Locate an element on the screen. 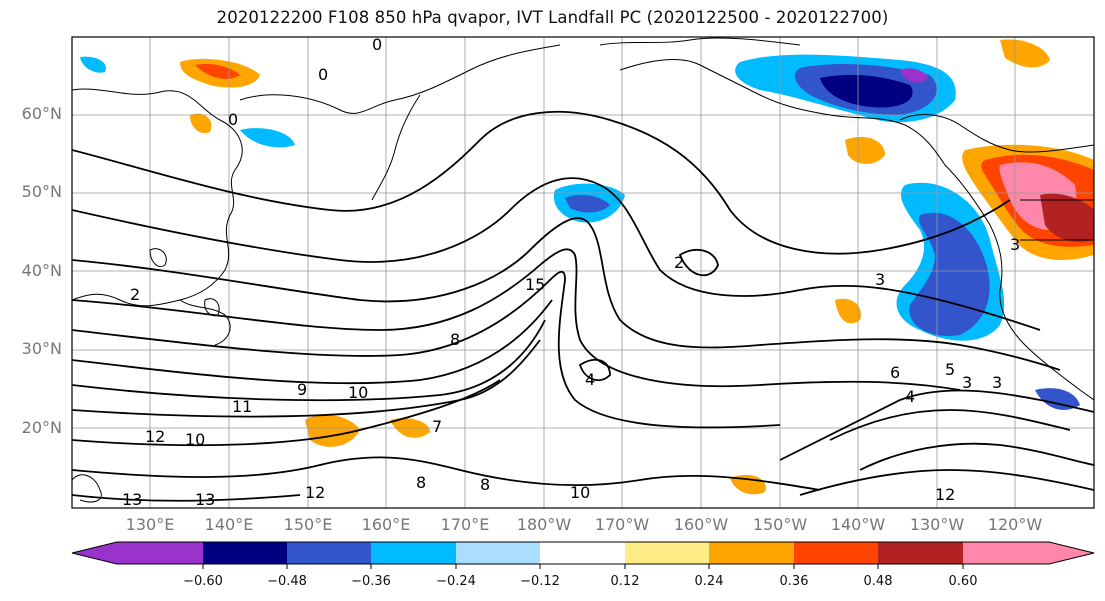  colorbar-tick-label: −0.12 is located at coordinates (540, 581).